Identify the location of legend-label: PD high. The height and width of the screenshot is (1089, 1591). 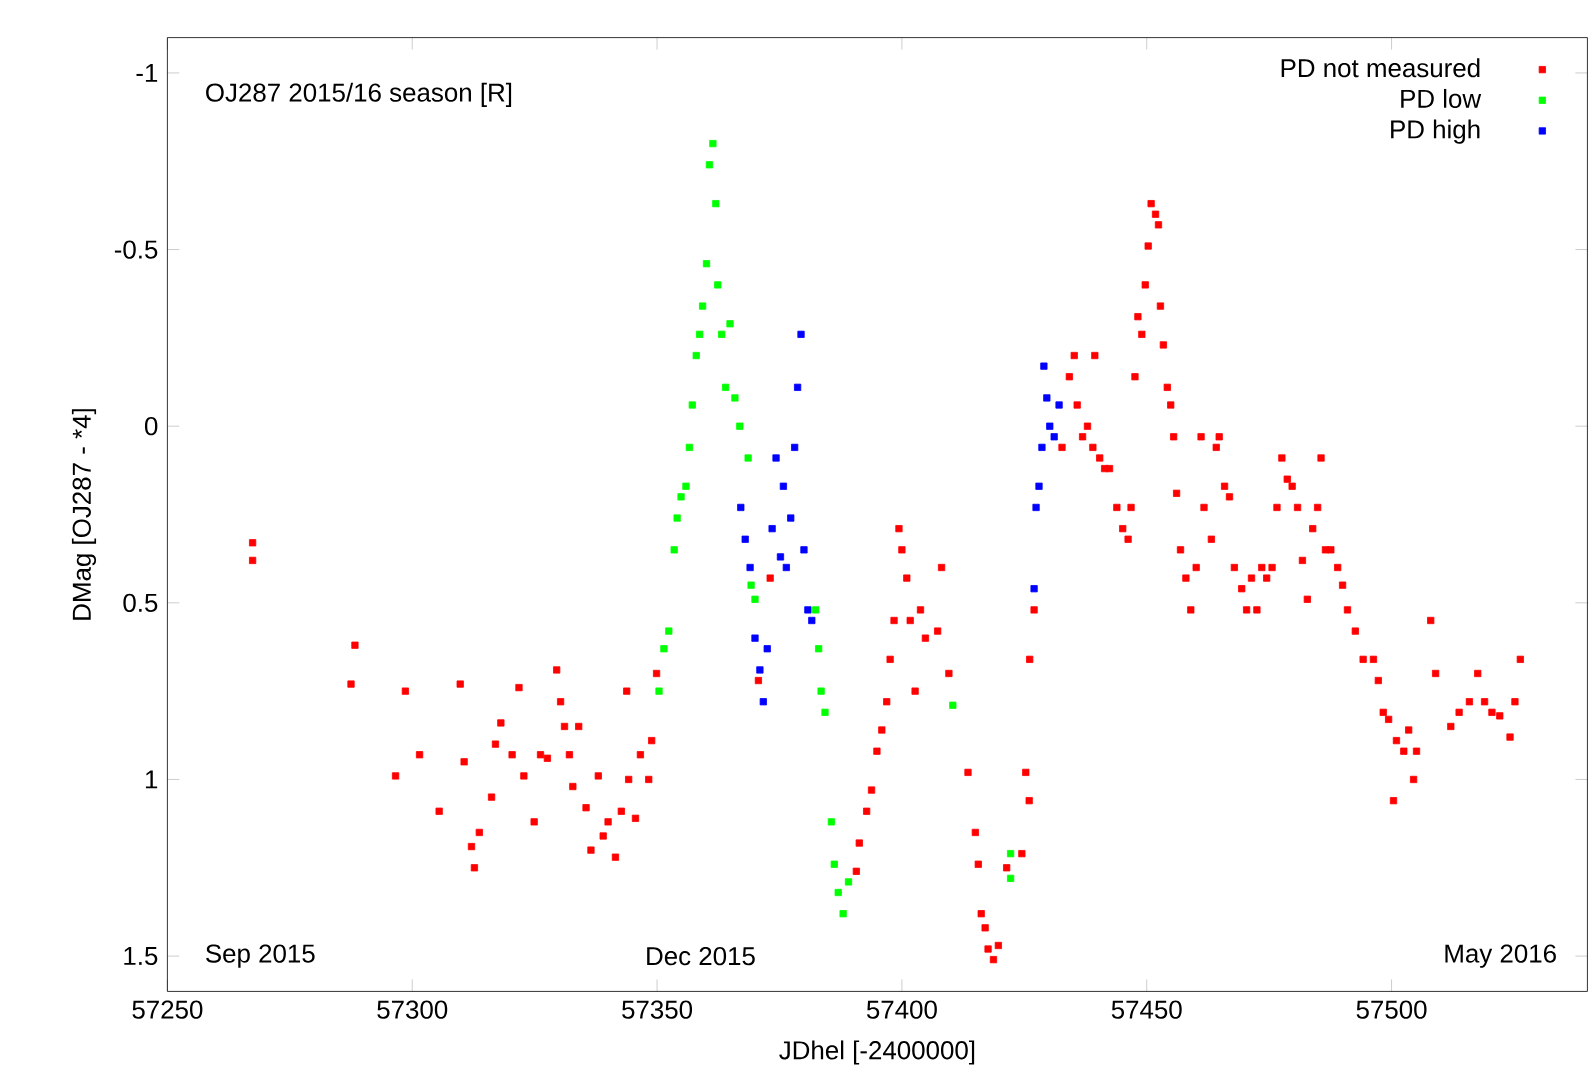
(1435, 131).